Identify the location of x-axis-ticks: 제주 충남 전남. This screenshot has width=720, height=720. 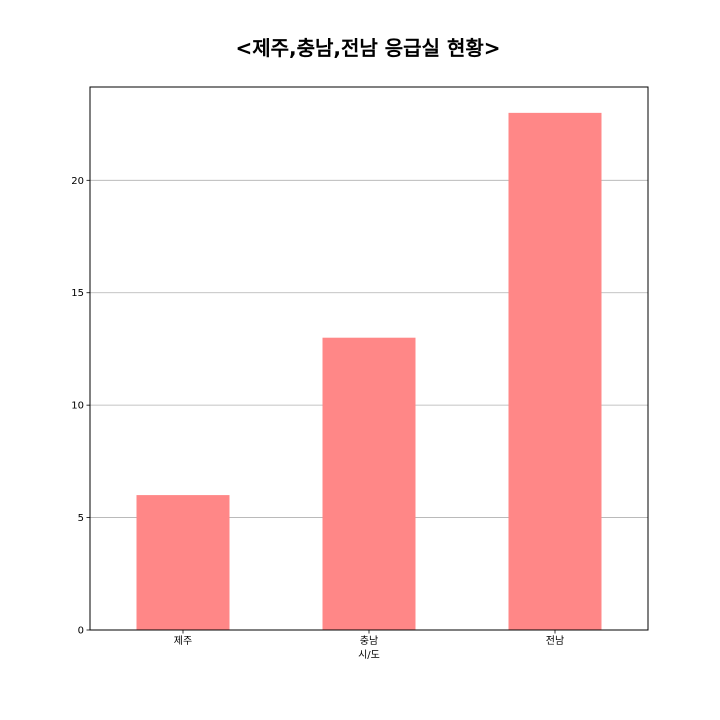
(369, 638).